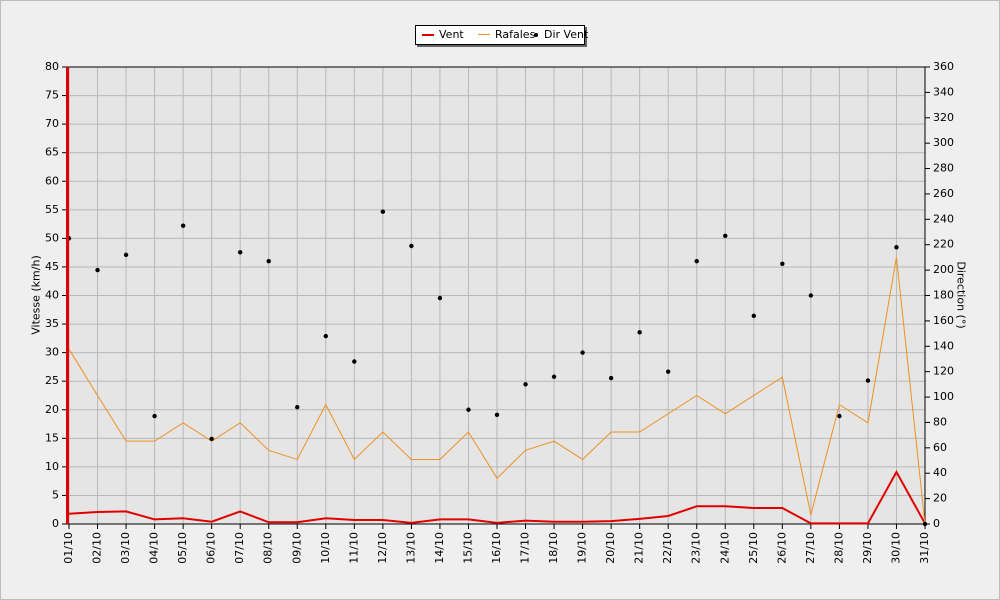 The image size is (1000, 600). What do you see at coordinates (553, 548) in the screenshot?
I see `x-tick-label: 18/10` at bounding box center [553, 548].